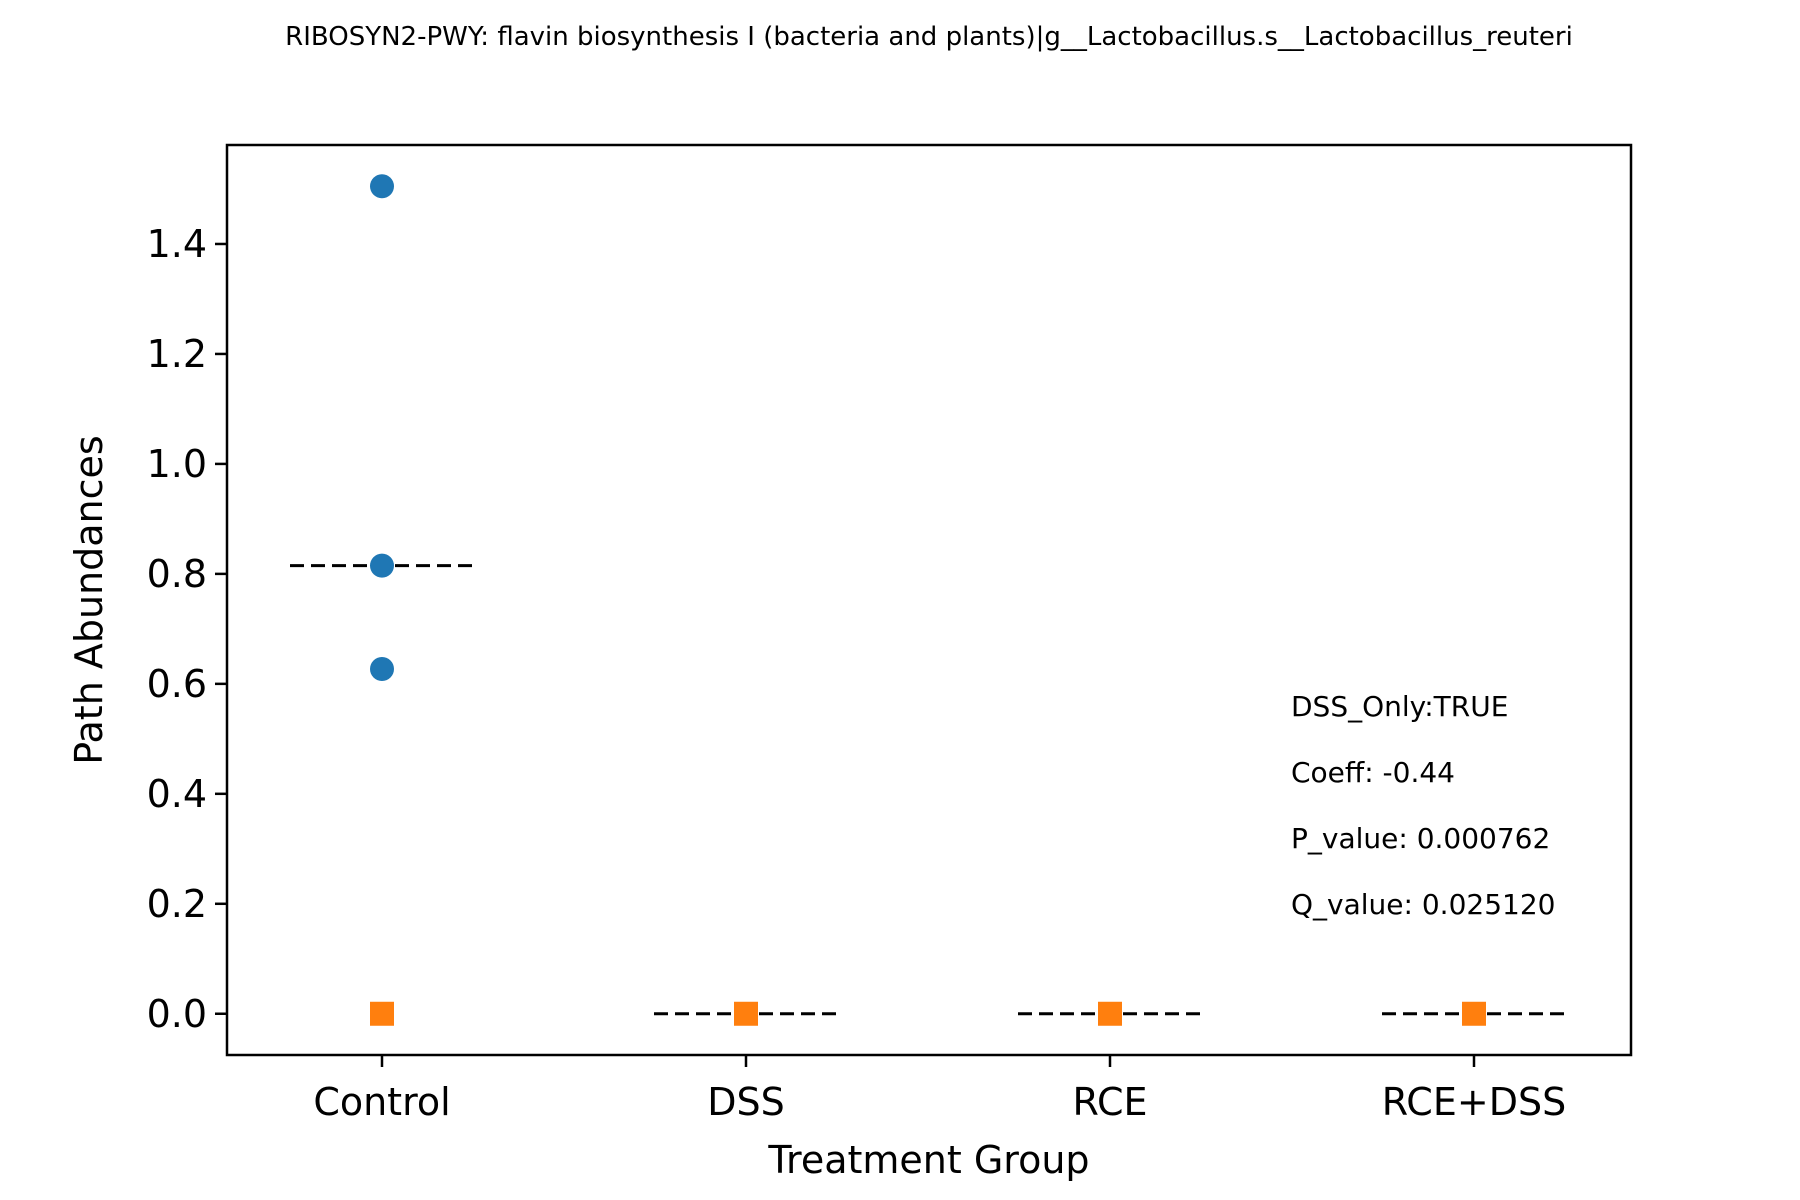 The width and height of the screenshot is (1800, 1200). What do you see at coordinates (381, 1102) in the screenshot?
I see `x-tick-label: Control` at bounding box center [381, 1102].